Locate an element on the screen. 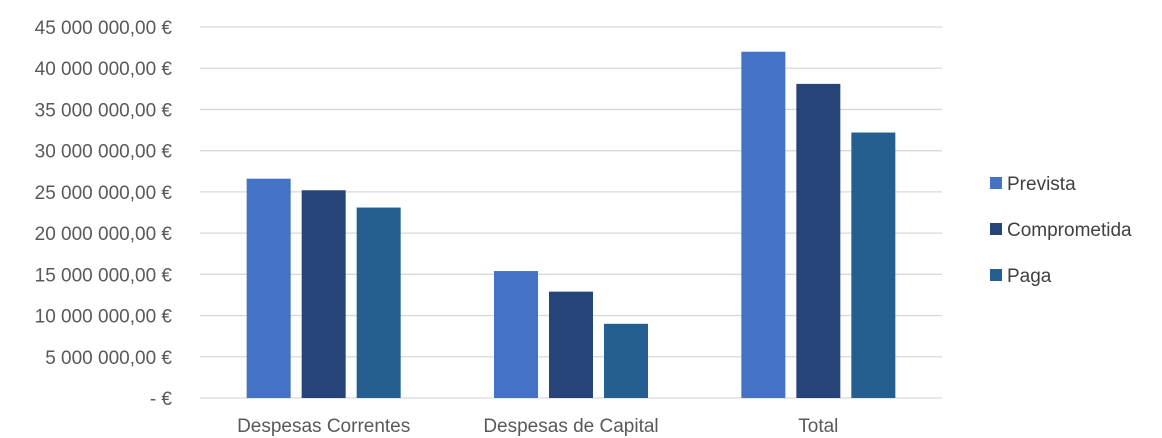 The width and height of the screenshot is (1162, 438). y-tick-label: 20 000 000,00 € is located at coordinates (104, 234).